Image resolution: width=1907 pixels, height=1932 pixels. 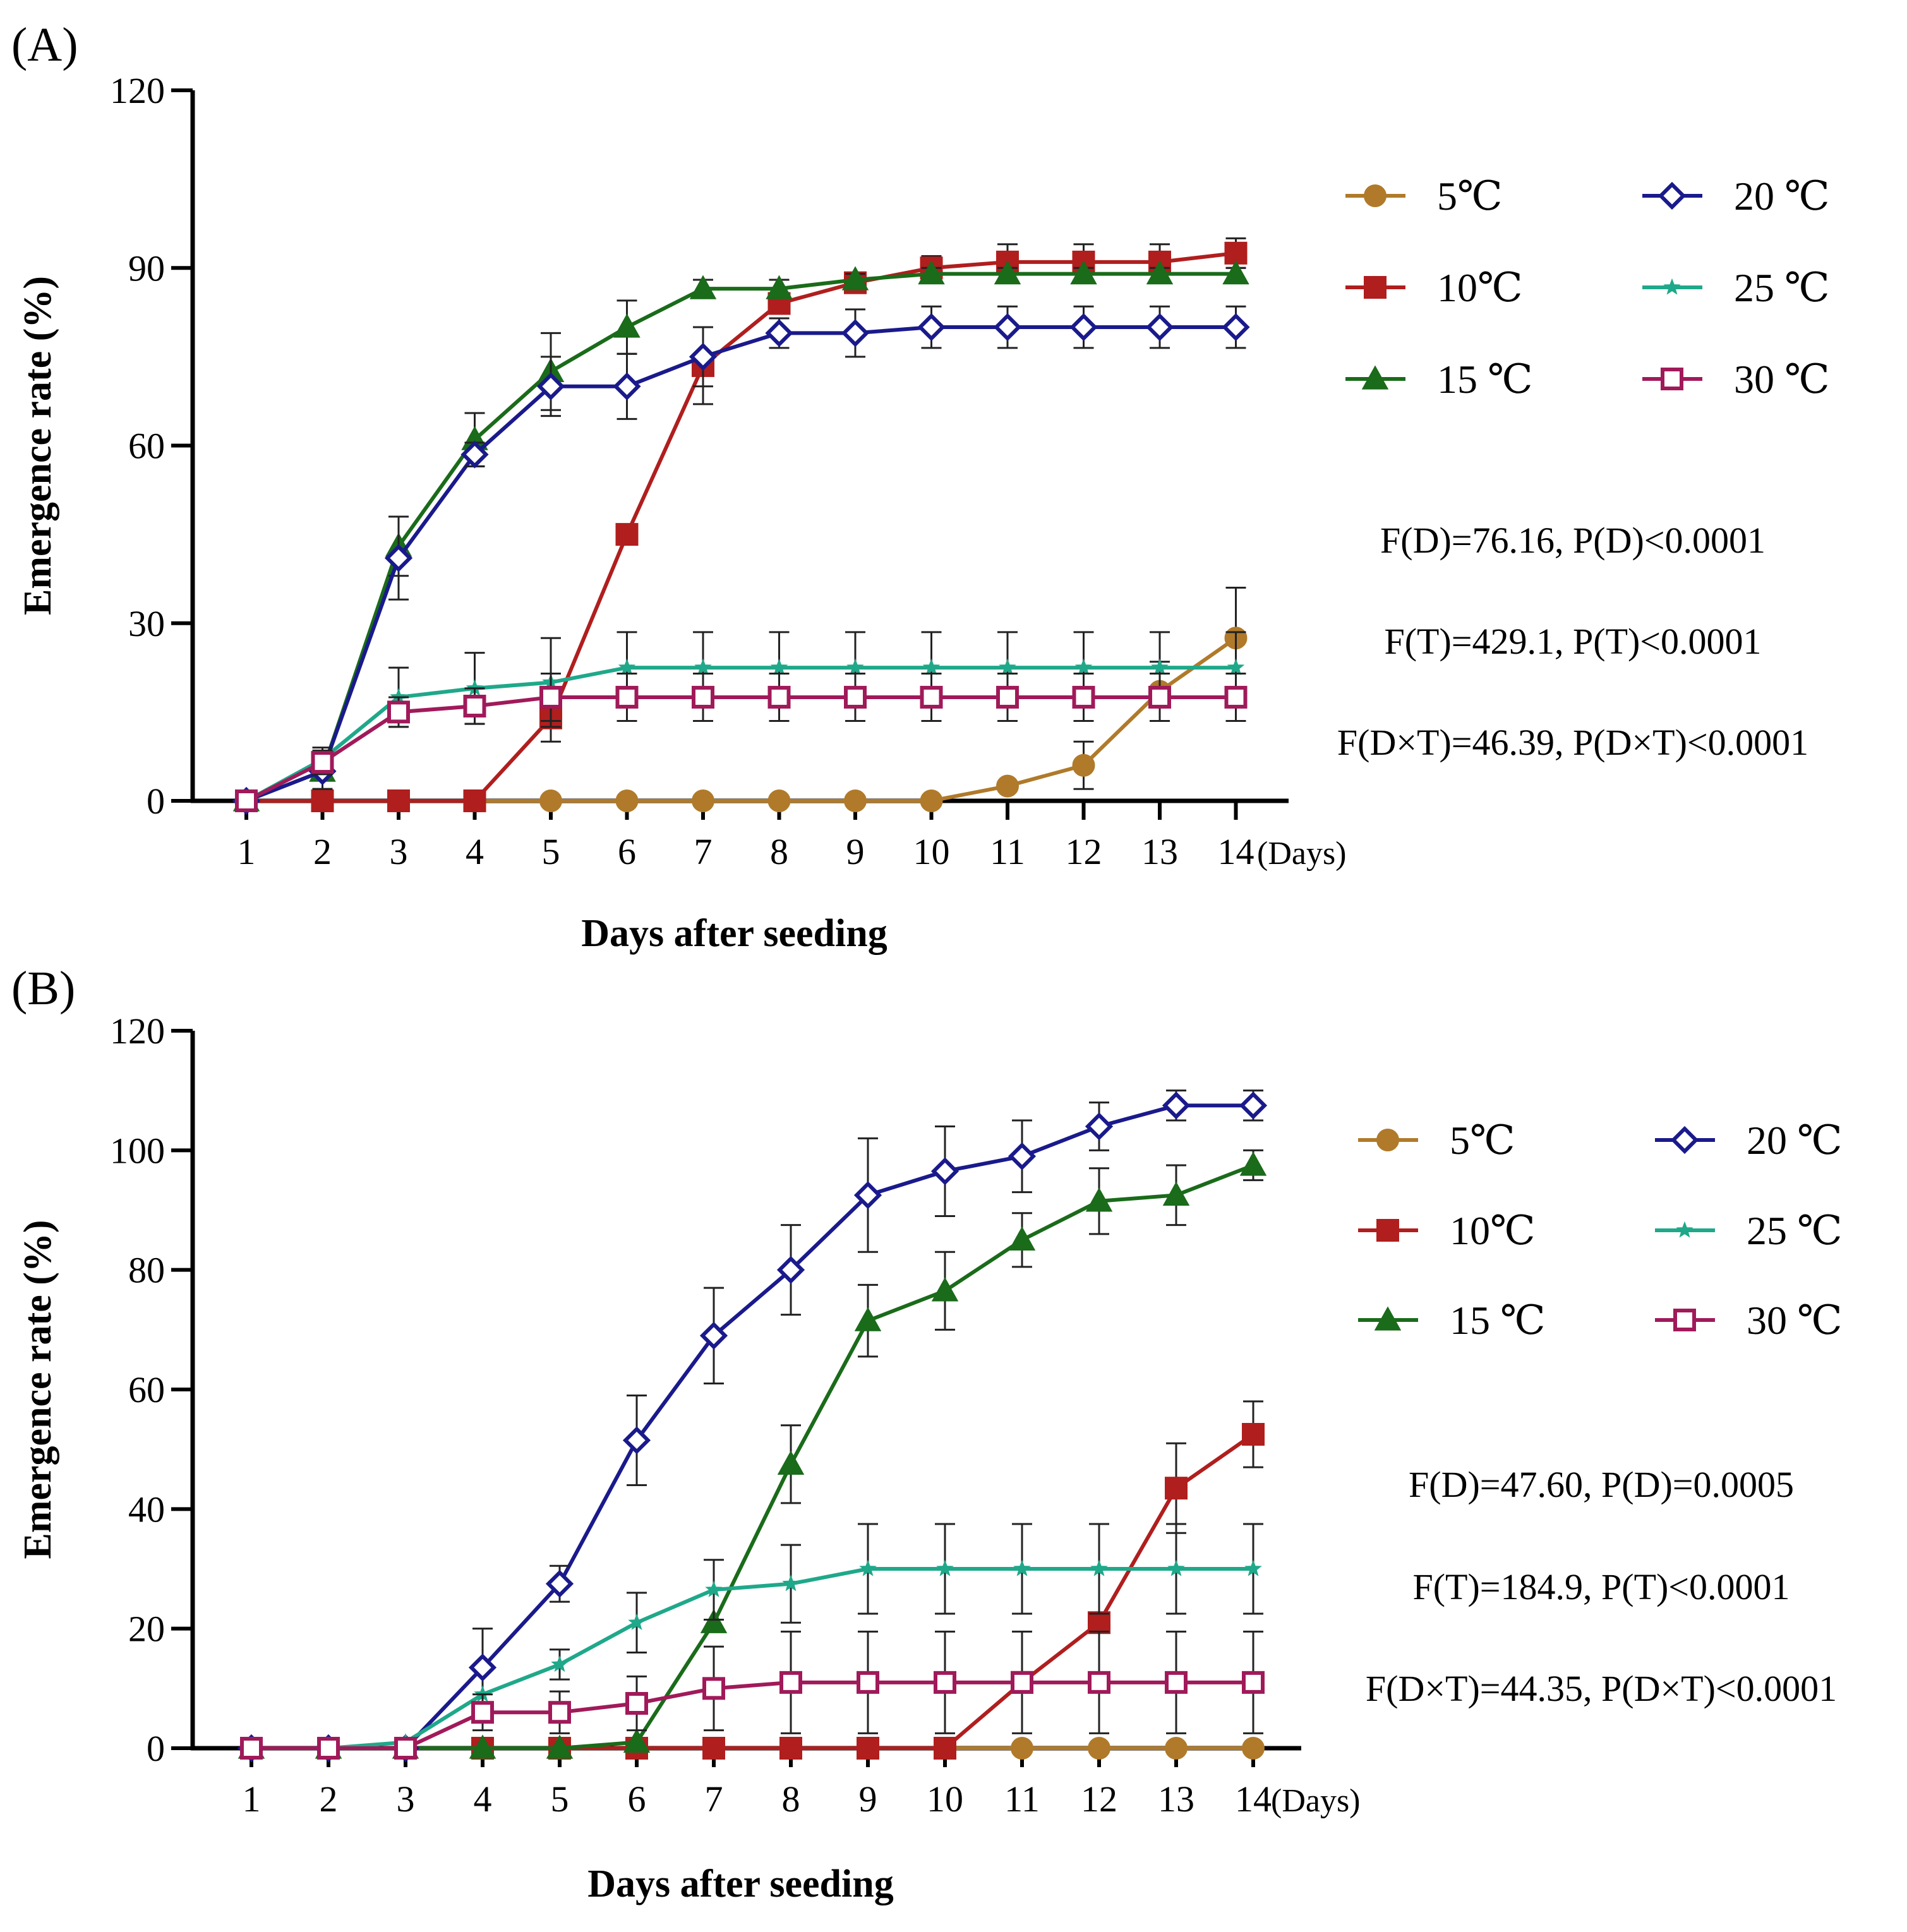 What do you see at coordinates (43, 988) in the screenshot?
I see `panel-label: (B)` at bounding box center [43, 988].